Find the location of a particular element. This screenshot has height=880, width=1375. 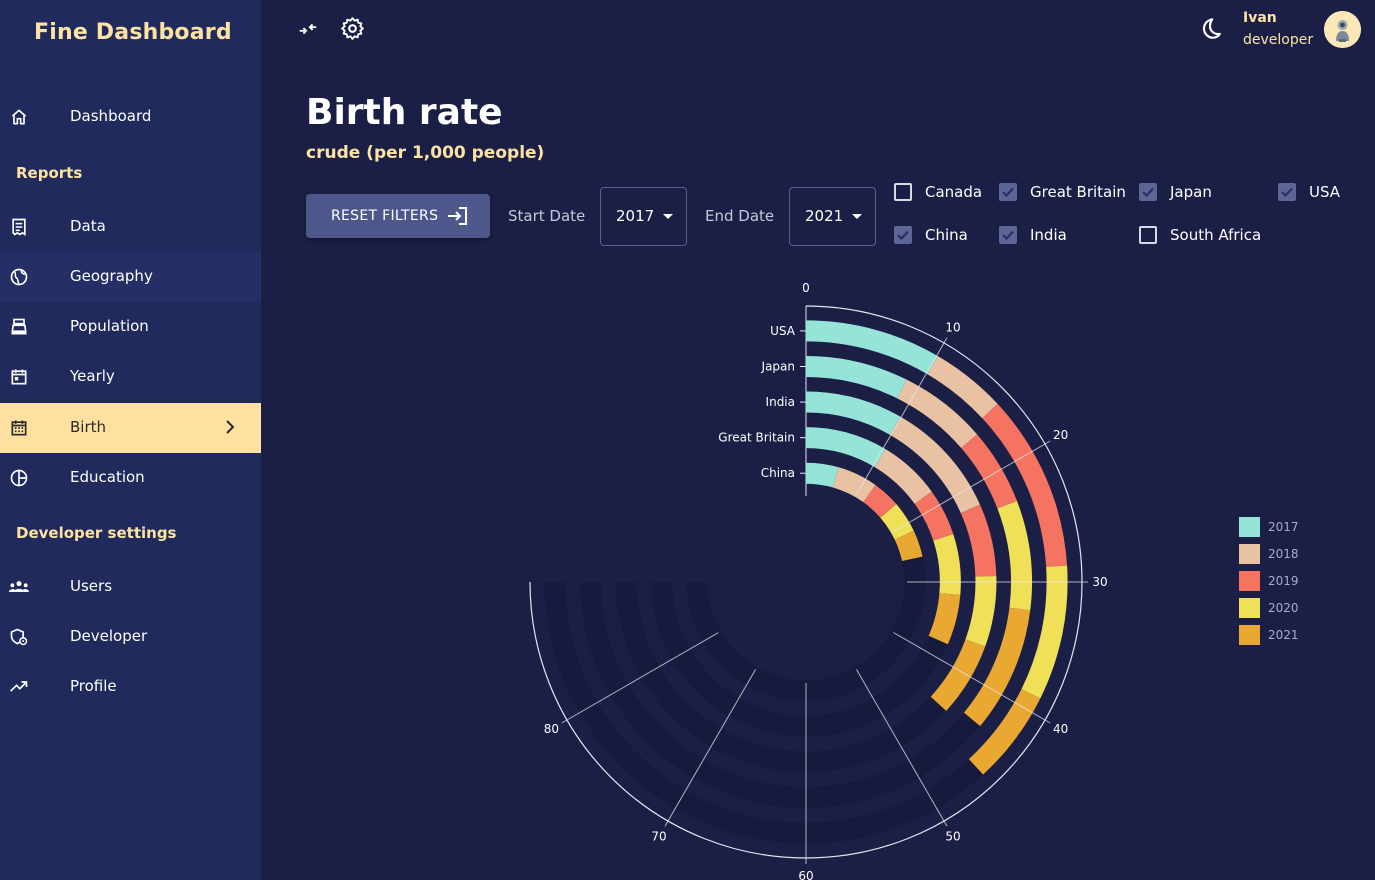

calendar-month-icon is located at coordinates (19, 428).